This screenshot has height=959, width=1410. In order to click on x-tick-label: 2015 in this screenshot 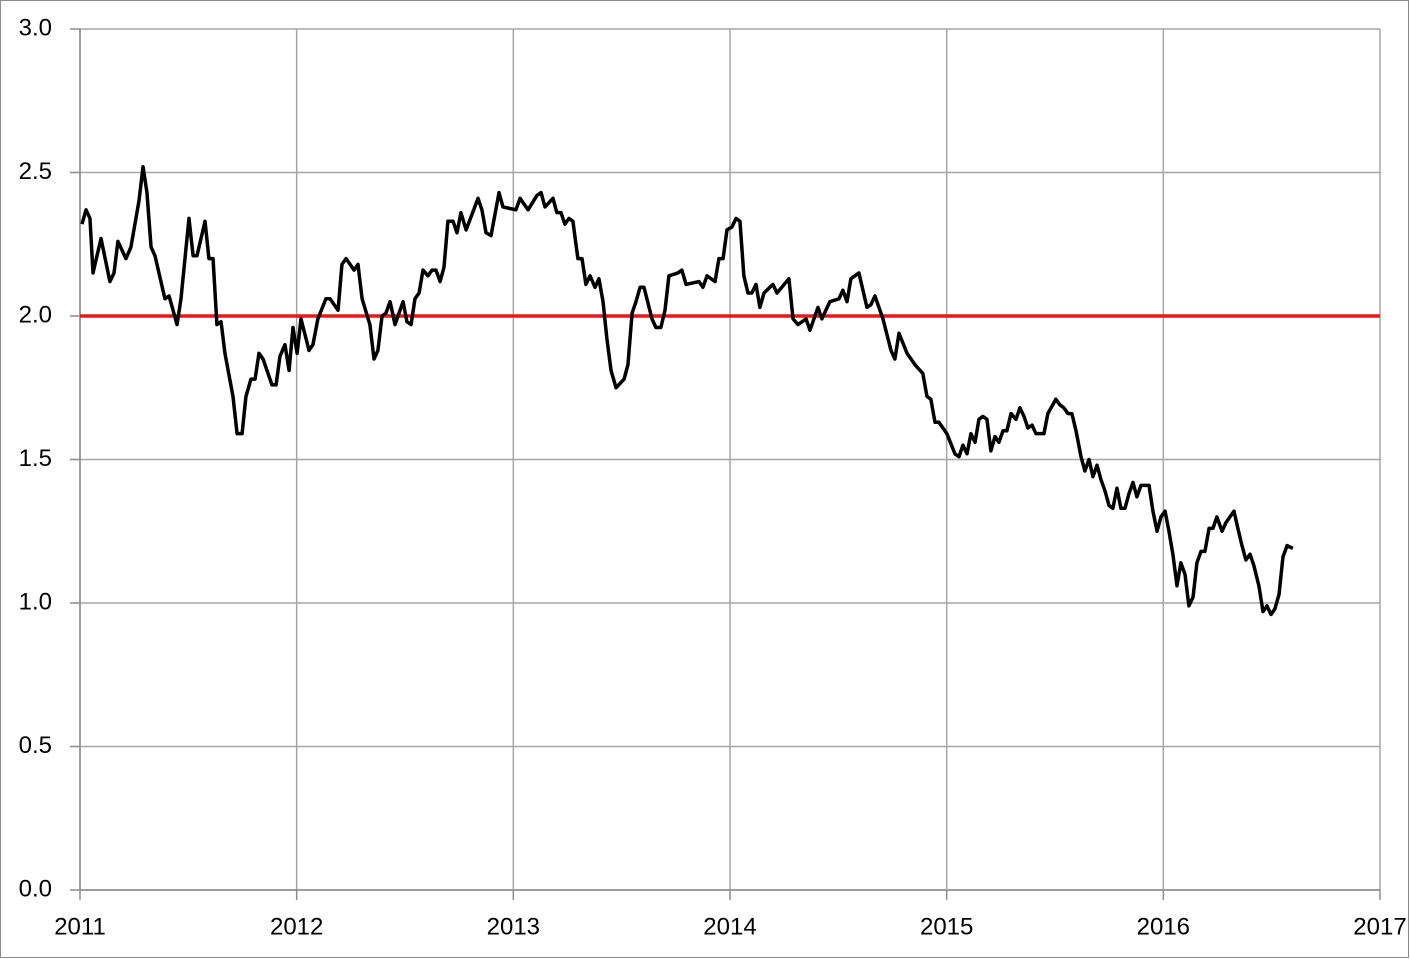, I will do `click(946, 926)`.